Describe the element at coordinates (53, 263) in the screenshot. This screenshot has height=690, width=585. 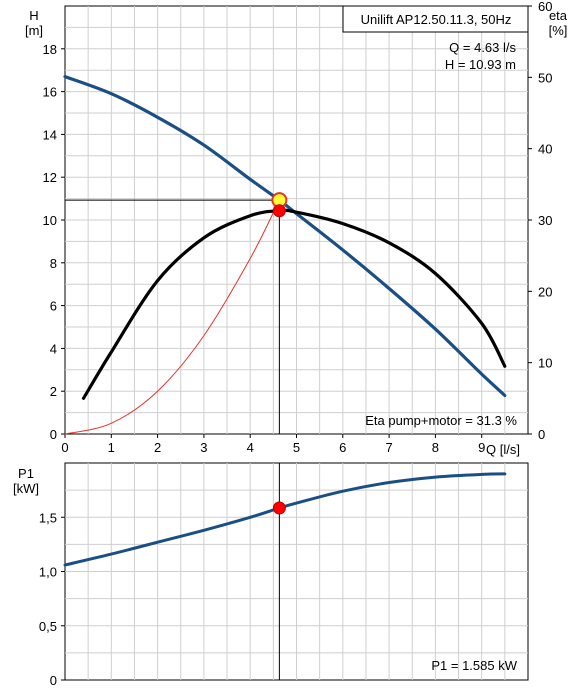
I see `y-tick-label: 8` at that location.